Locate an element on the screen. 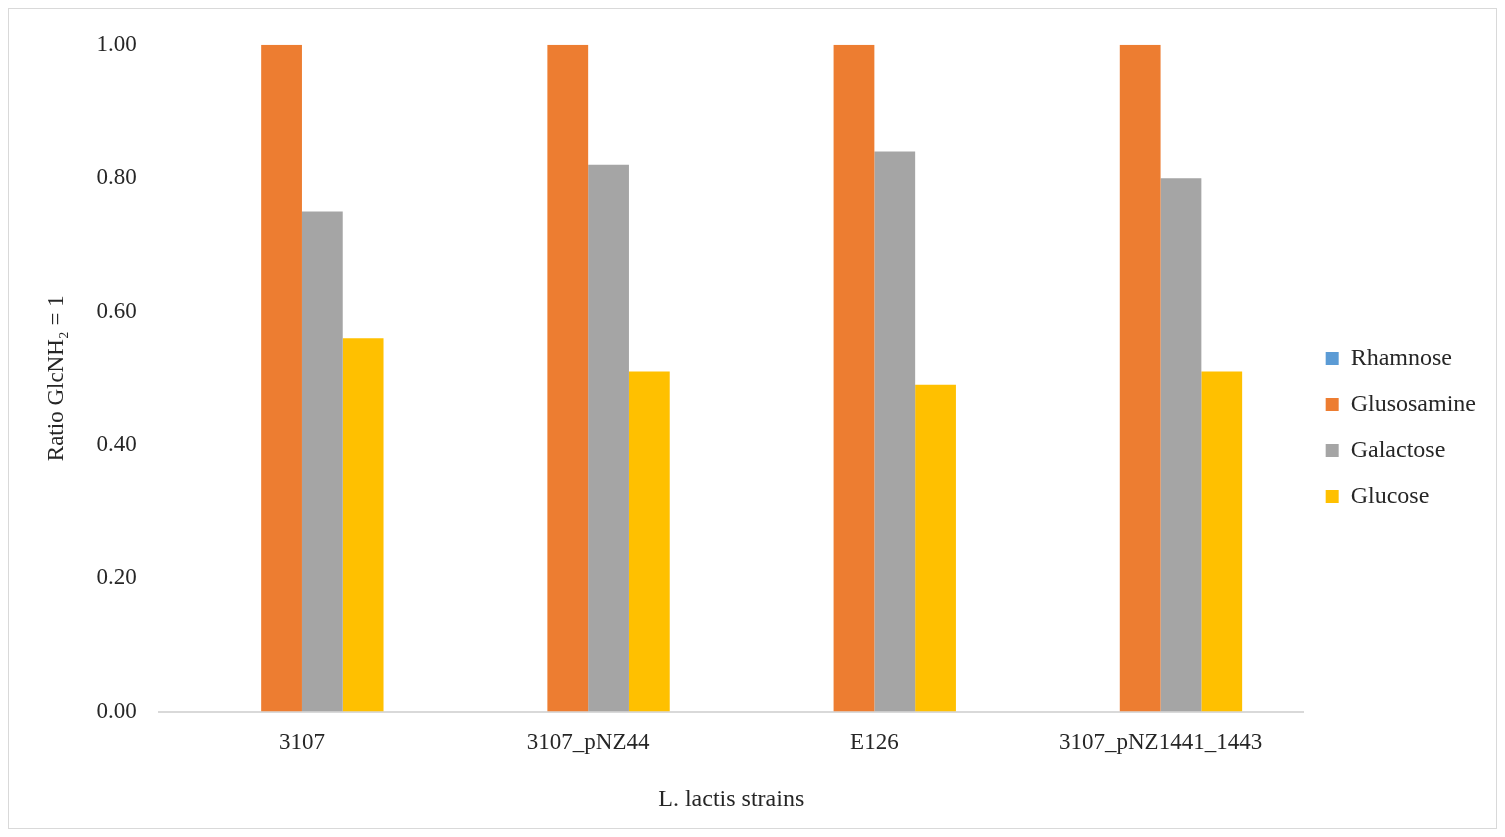 The image size is (1505, 837). legend-label: Glusosamine is located at coordinates (1413, 402).